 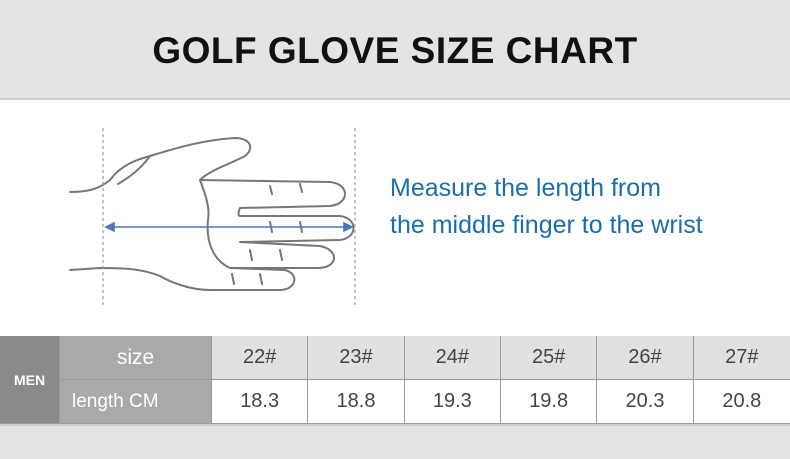 What do you see at coordinates (741, 358) in the screenshot?
I see `table-cell: 27#` at bounding box center [741, 358].